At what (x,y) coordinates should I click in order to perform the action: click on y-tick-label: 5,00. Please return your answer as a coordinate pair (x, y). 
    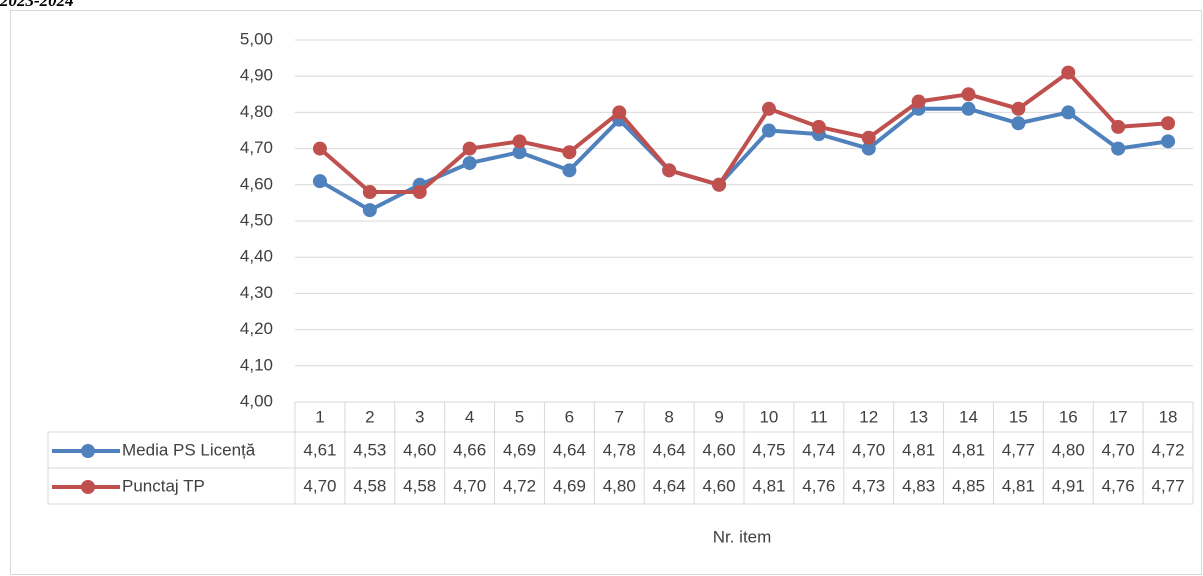
    Looking at the image, I should click on (256, 38).